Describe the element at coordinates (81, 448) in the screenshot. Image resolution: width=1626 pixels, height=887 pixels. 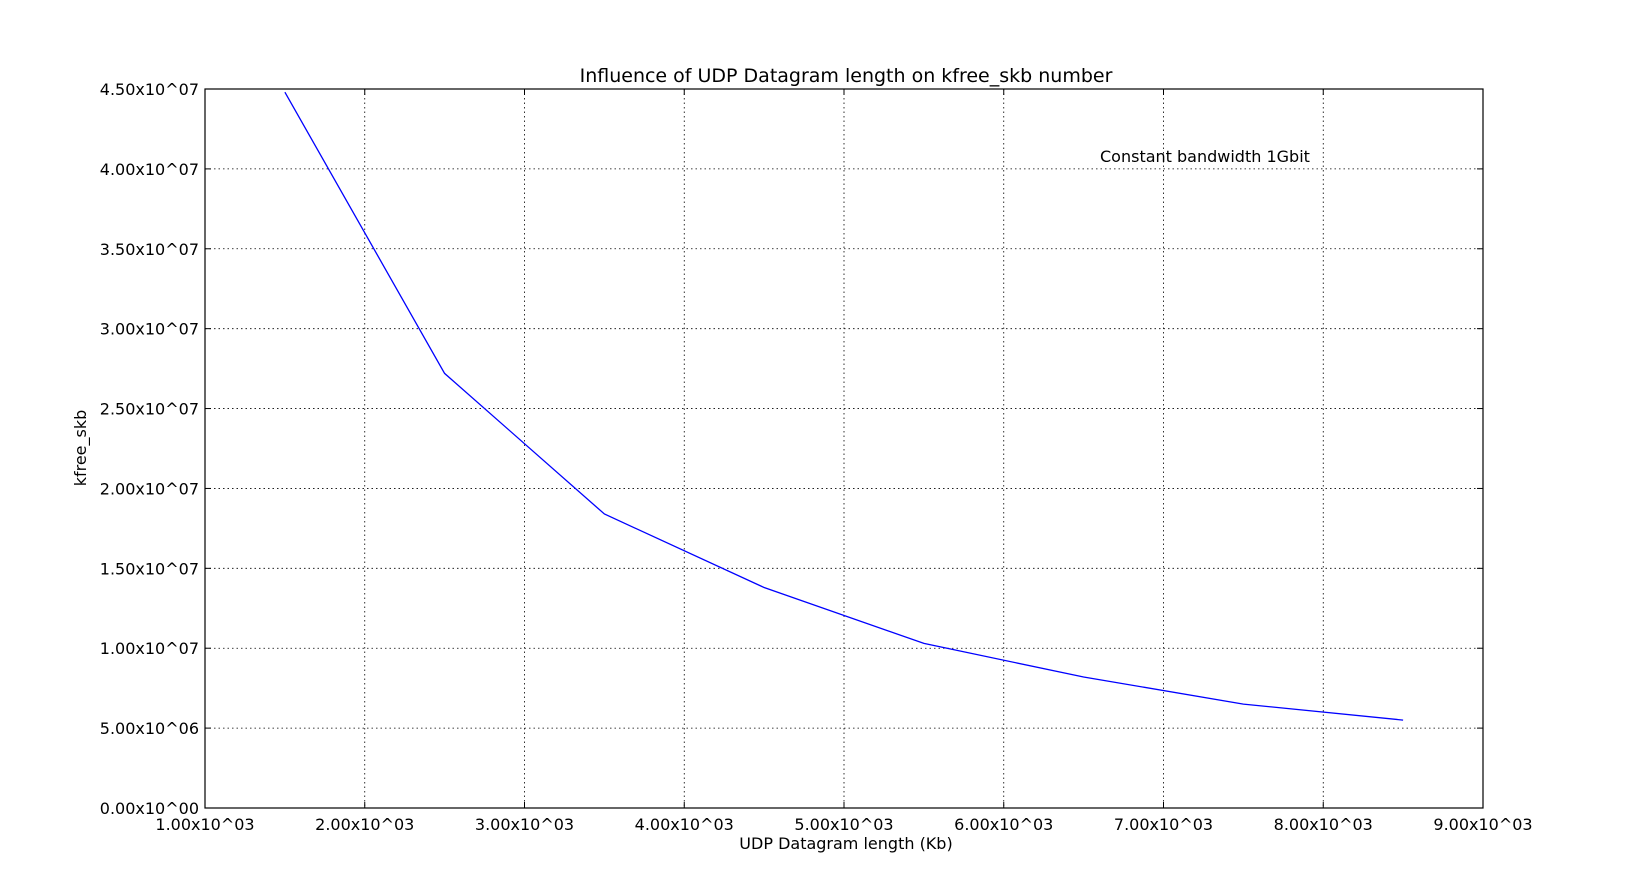
I see `y-axis-label: kfree_skb` at that location.